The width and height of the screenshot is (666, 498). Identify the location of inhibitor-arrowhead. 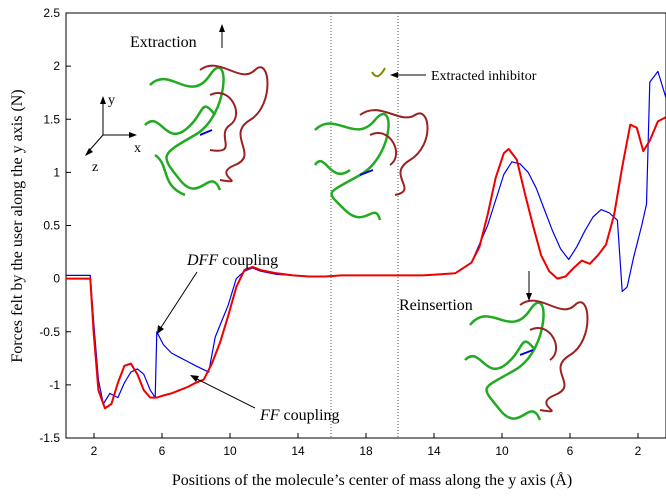
(394, 75).